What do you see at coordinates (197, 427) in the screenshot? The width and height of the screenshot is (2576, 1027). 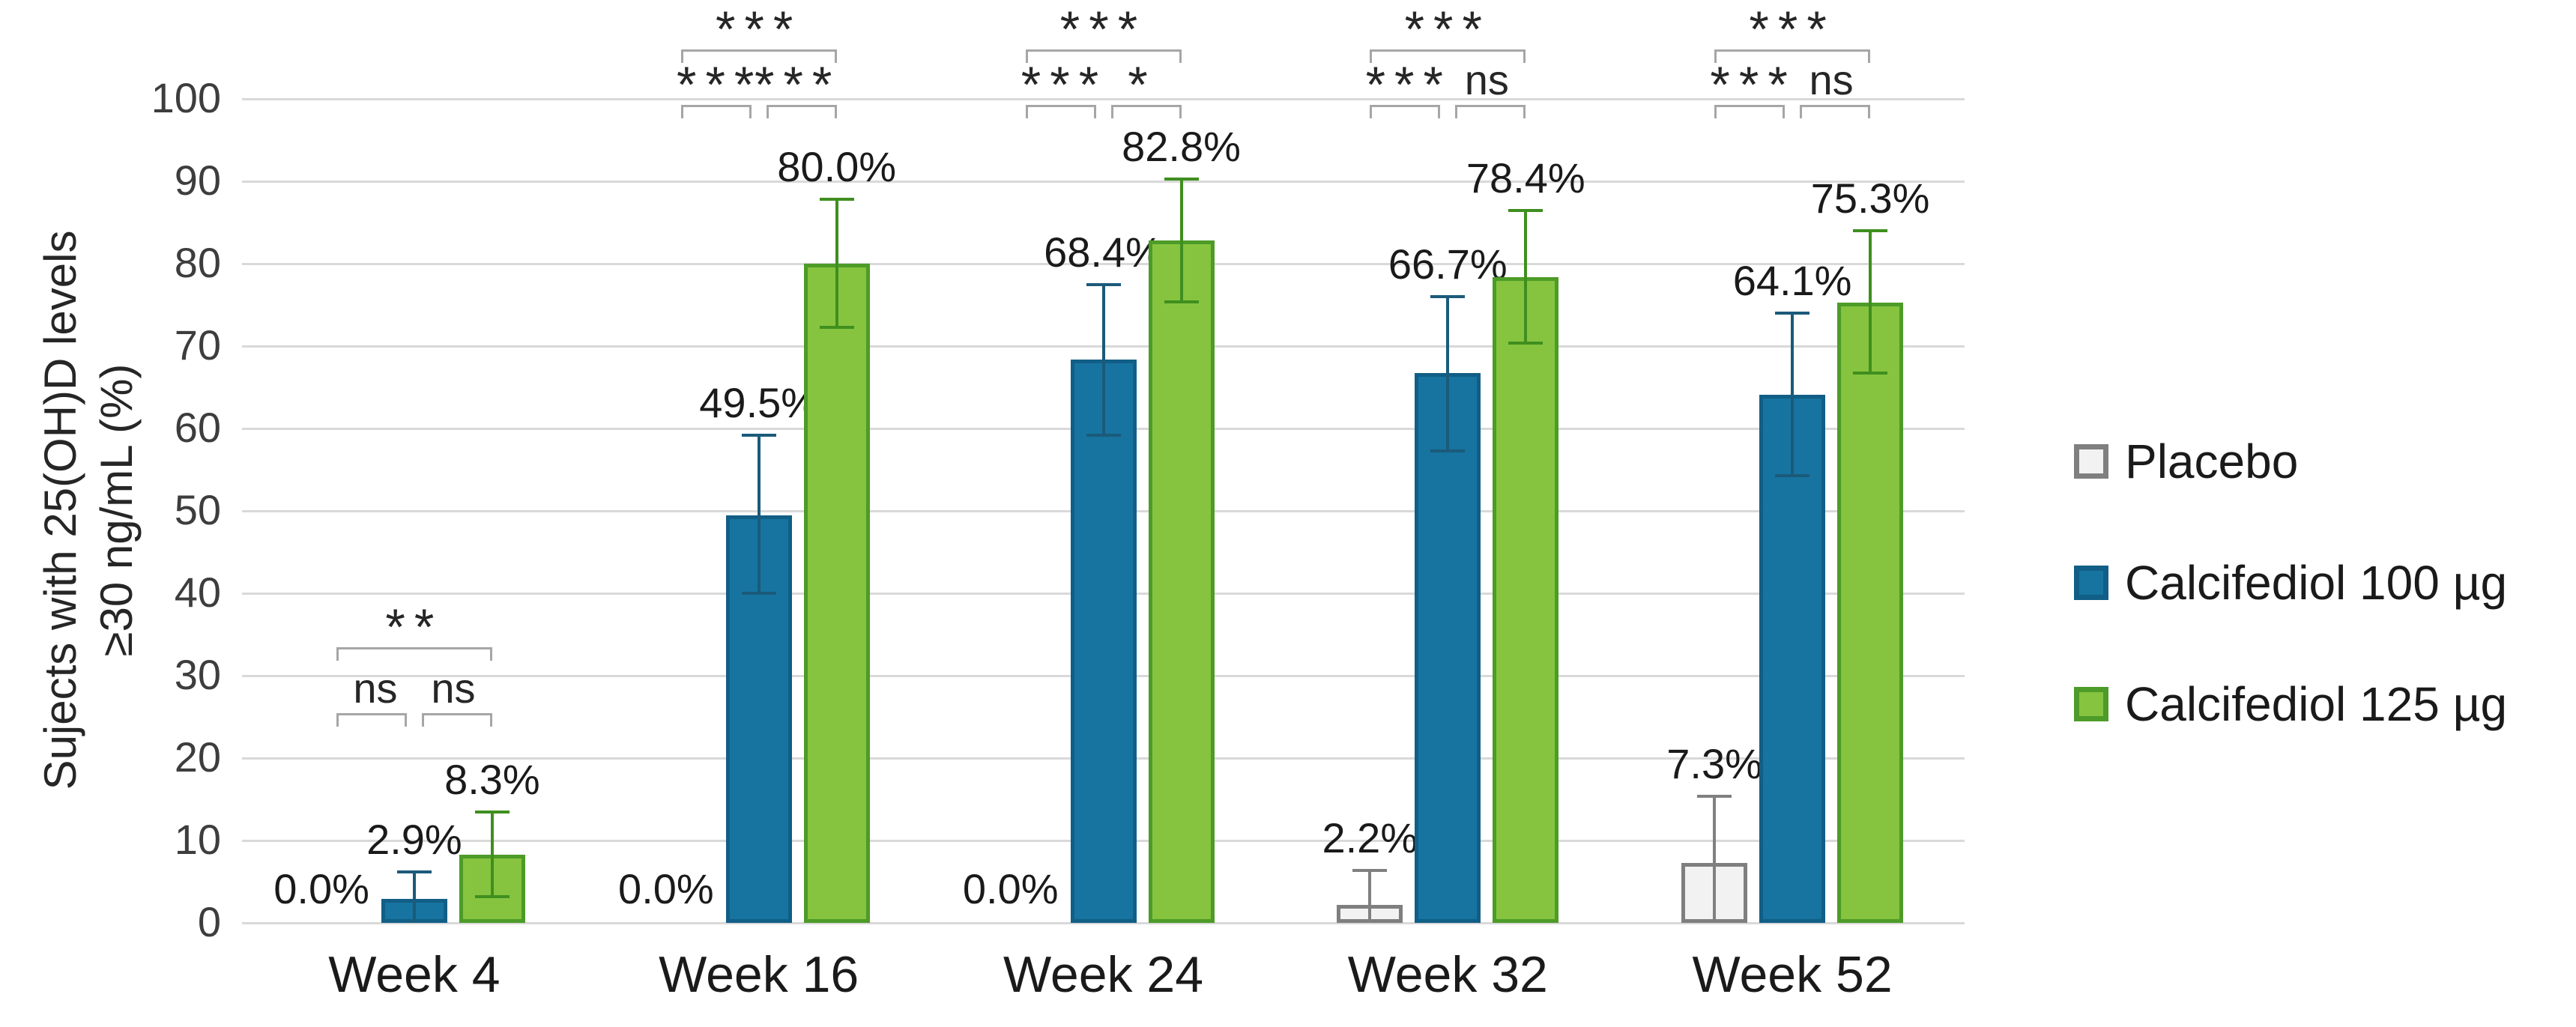 I see `y-tick-label-60: 60` at bounding box center [197, 427].